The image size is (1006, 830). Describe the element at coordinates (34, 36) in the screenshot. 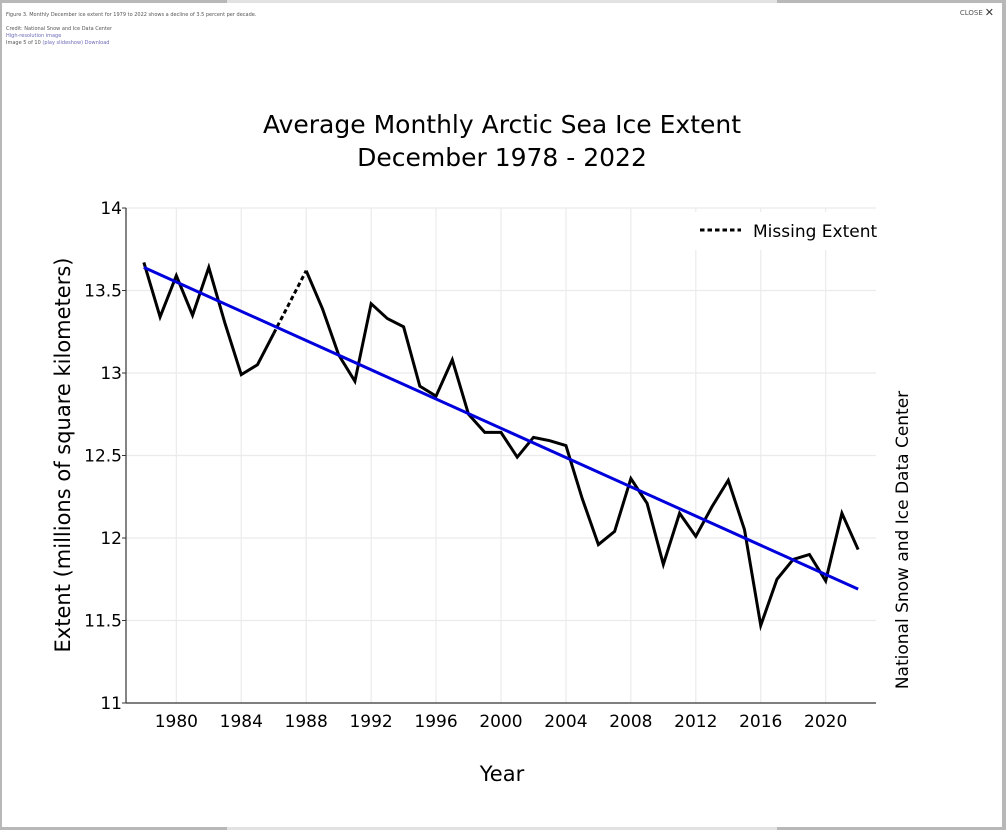

I see `high-resolution-link: High-resolution image` at that location.